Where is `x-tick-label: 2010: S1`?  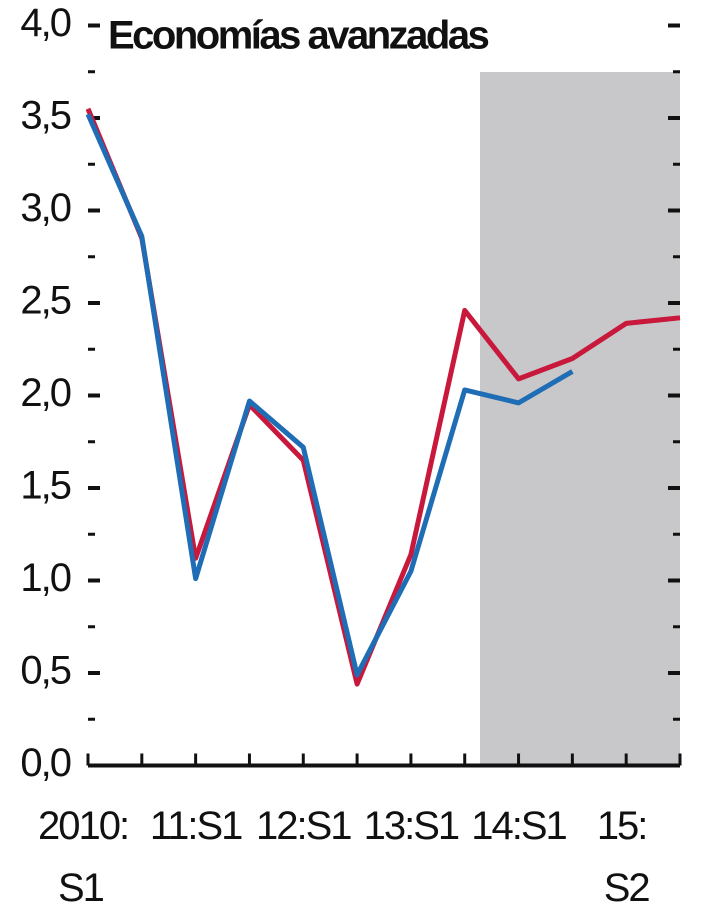 x-tick-label: 2010: S1 is located at coordinates (87, 857).